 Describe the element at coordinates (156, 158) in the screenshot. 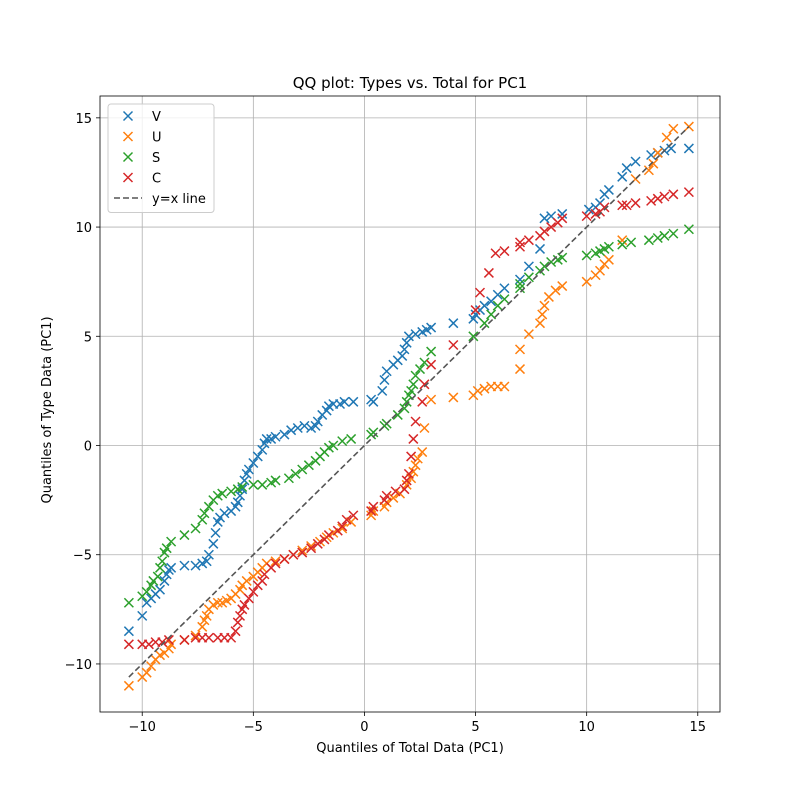

I see `legend-label-S: S` at that location.